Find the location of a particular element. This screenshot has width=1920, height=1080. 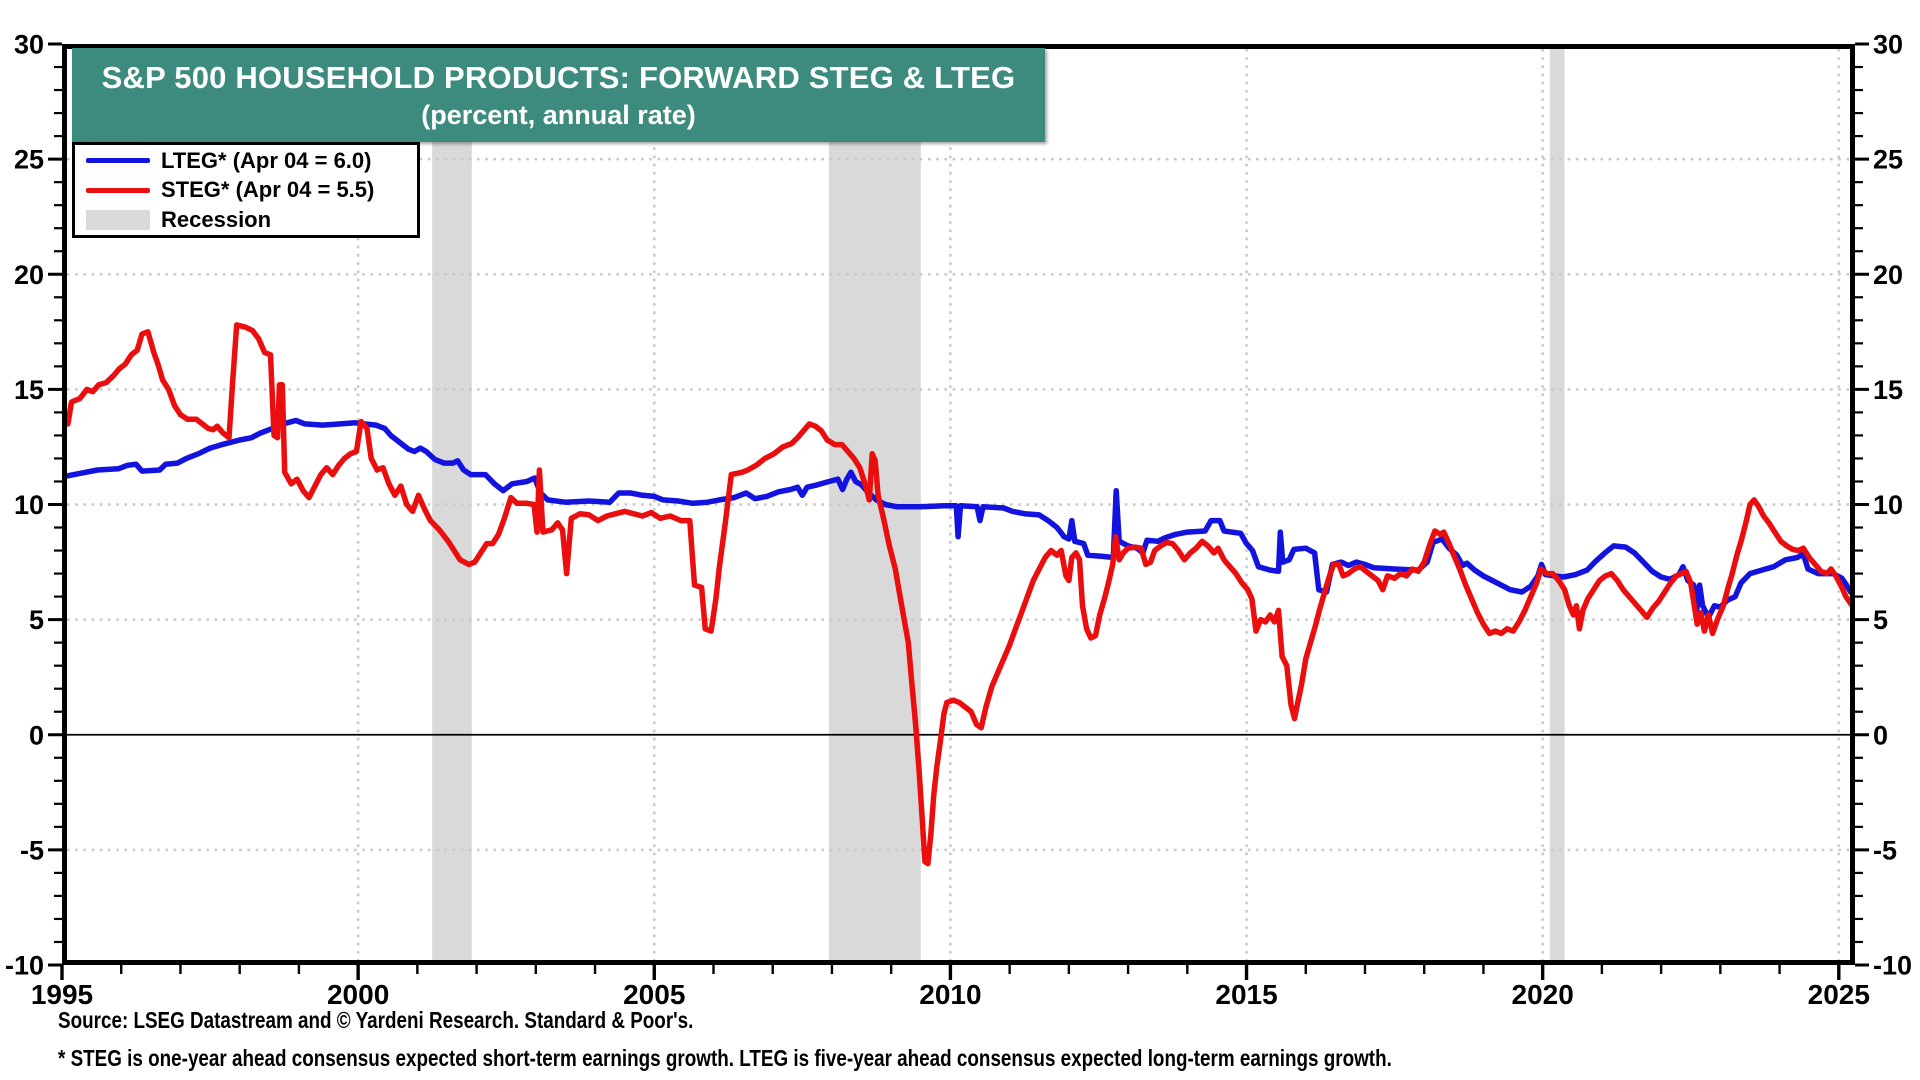

x-axis-label: 2005 is located at coordinates (654, 994).